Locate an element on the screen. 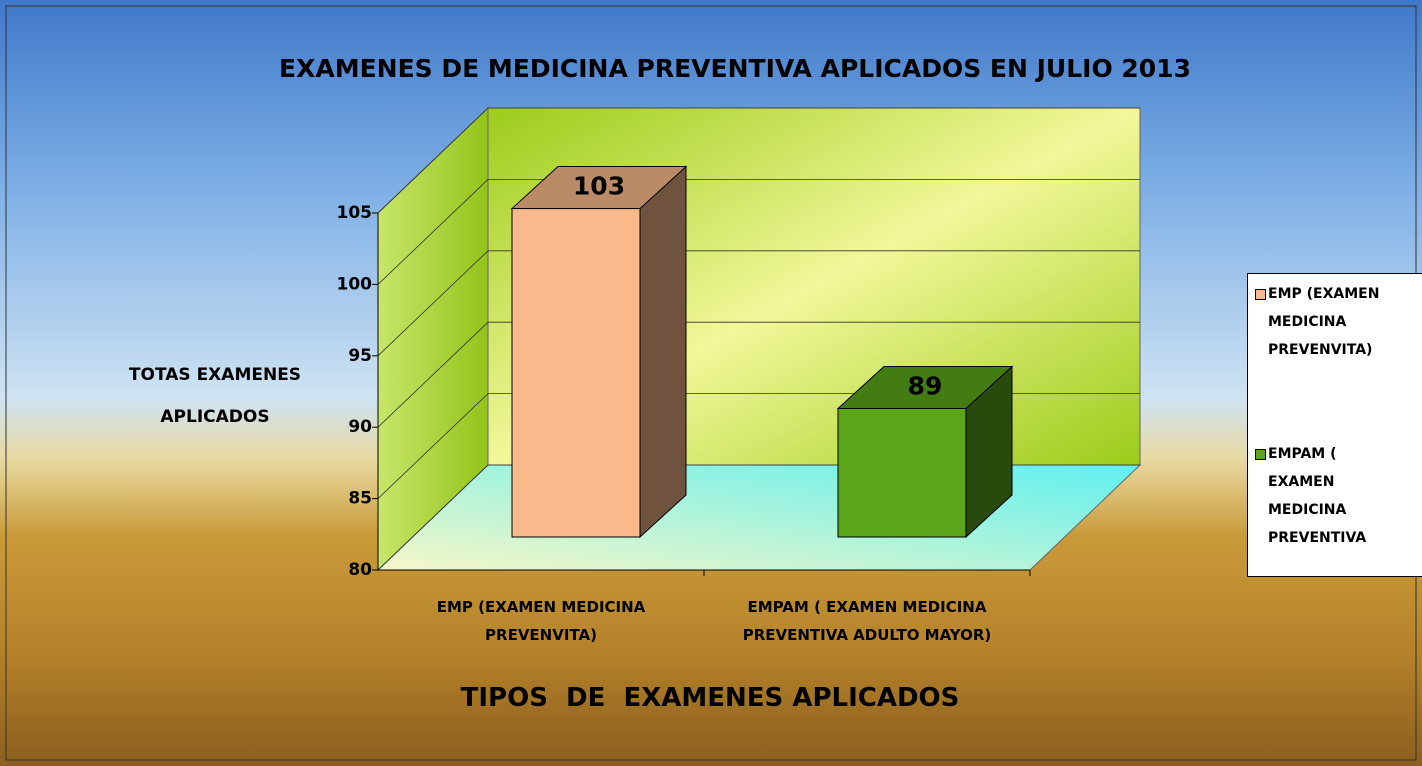  x-axis-label: TIPOS DE EXAMENES APLICADOS is located at coordinates (710, 698).